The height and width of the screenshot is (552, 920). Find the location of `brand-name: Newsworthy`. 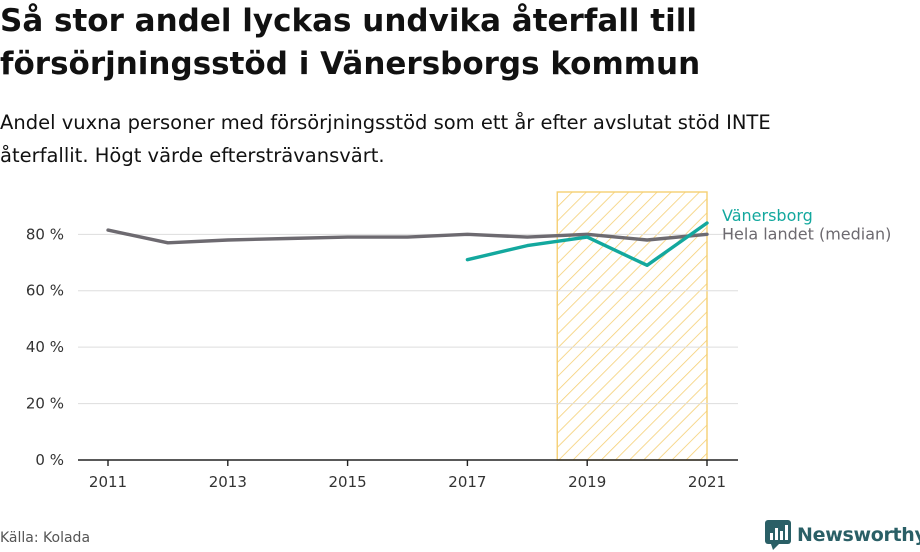

brand-name: Newsworthy is located at coordinates (858, 535).